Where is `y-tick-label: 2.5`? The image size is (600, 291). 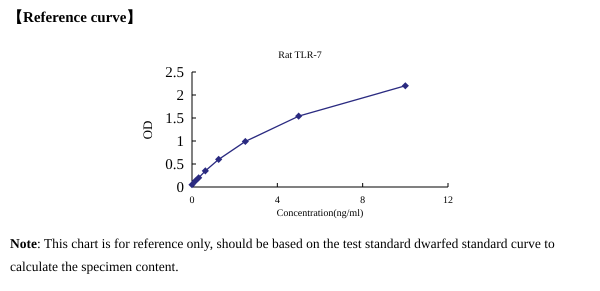
y-tick-label: 2.5 is located at coordinates (174, 73).